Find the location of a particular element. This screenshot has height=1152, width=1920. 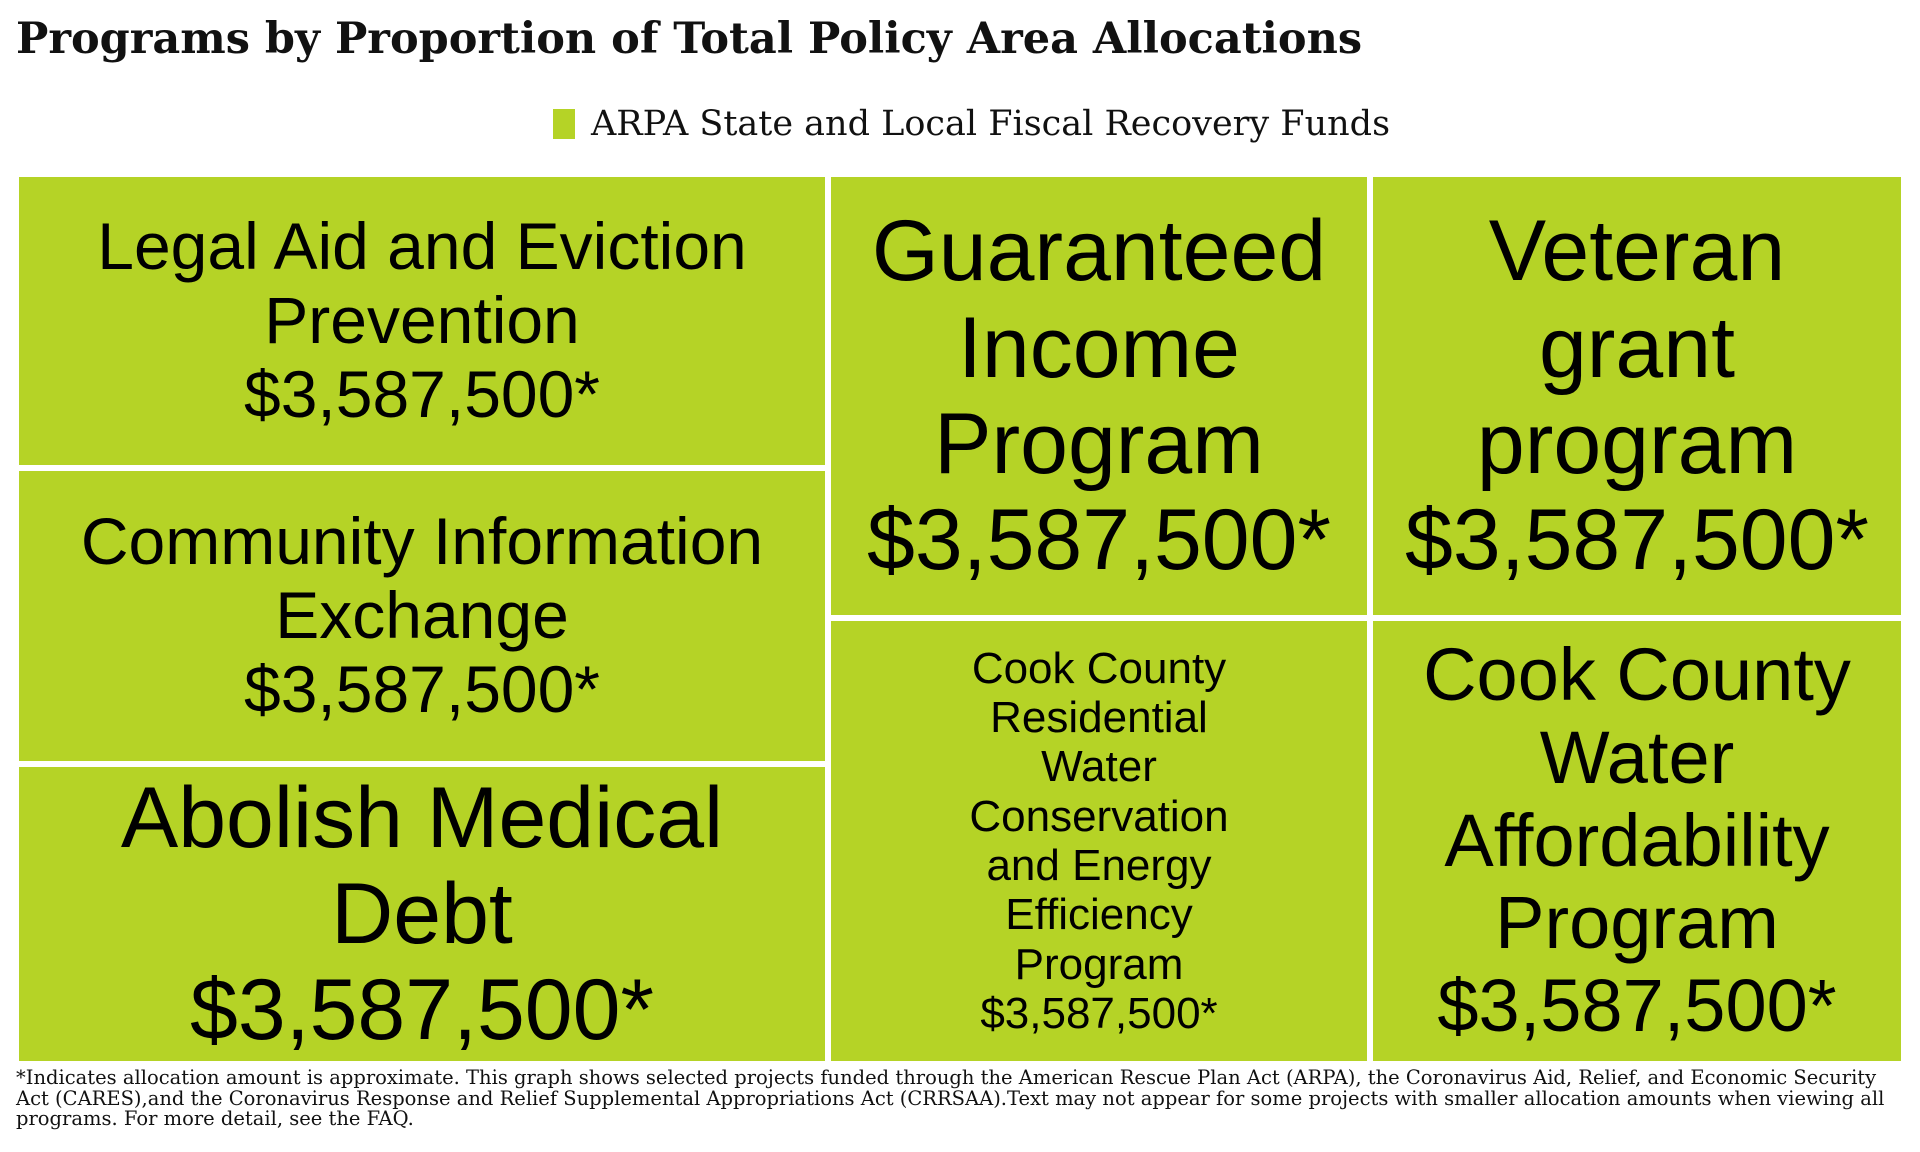

tile-label: Abolish Medical Debt is located at coordinates (422, 865).